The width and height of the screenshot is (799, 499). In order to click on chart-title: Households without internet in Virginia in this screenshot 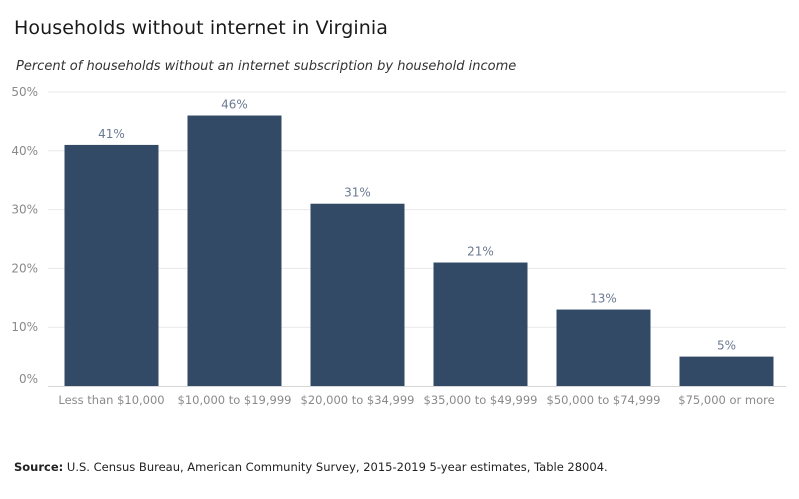, I will do `click(201, 28)`.